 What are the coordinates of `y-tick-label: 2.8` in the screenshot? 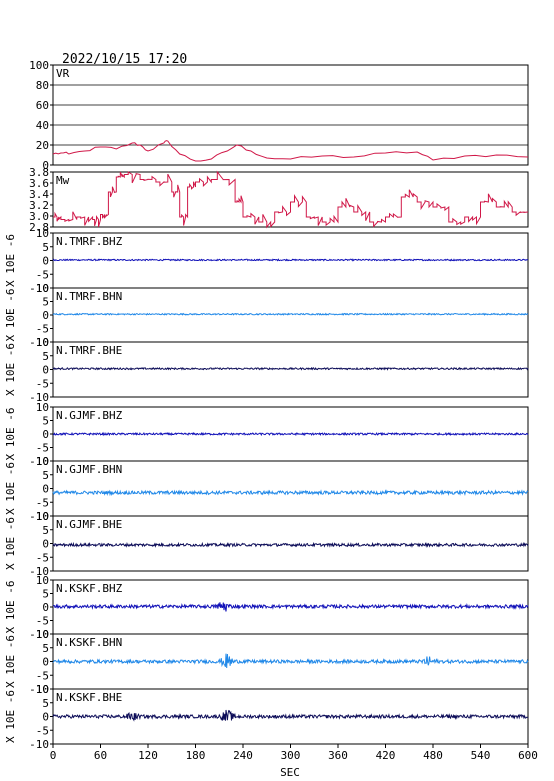 It's located at (39, 227).